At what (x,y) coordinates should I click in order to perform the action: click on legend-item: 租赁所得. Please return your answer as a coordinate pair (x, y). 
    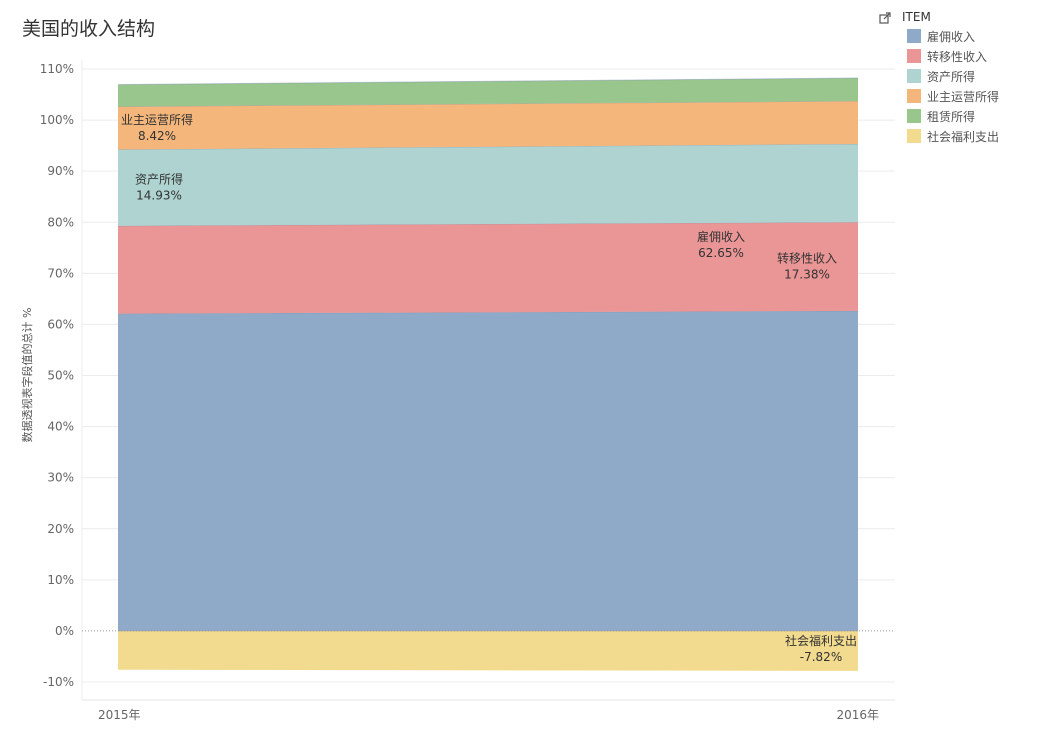
    Looking at the image, I should click on (975, 116).